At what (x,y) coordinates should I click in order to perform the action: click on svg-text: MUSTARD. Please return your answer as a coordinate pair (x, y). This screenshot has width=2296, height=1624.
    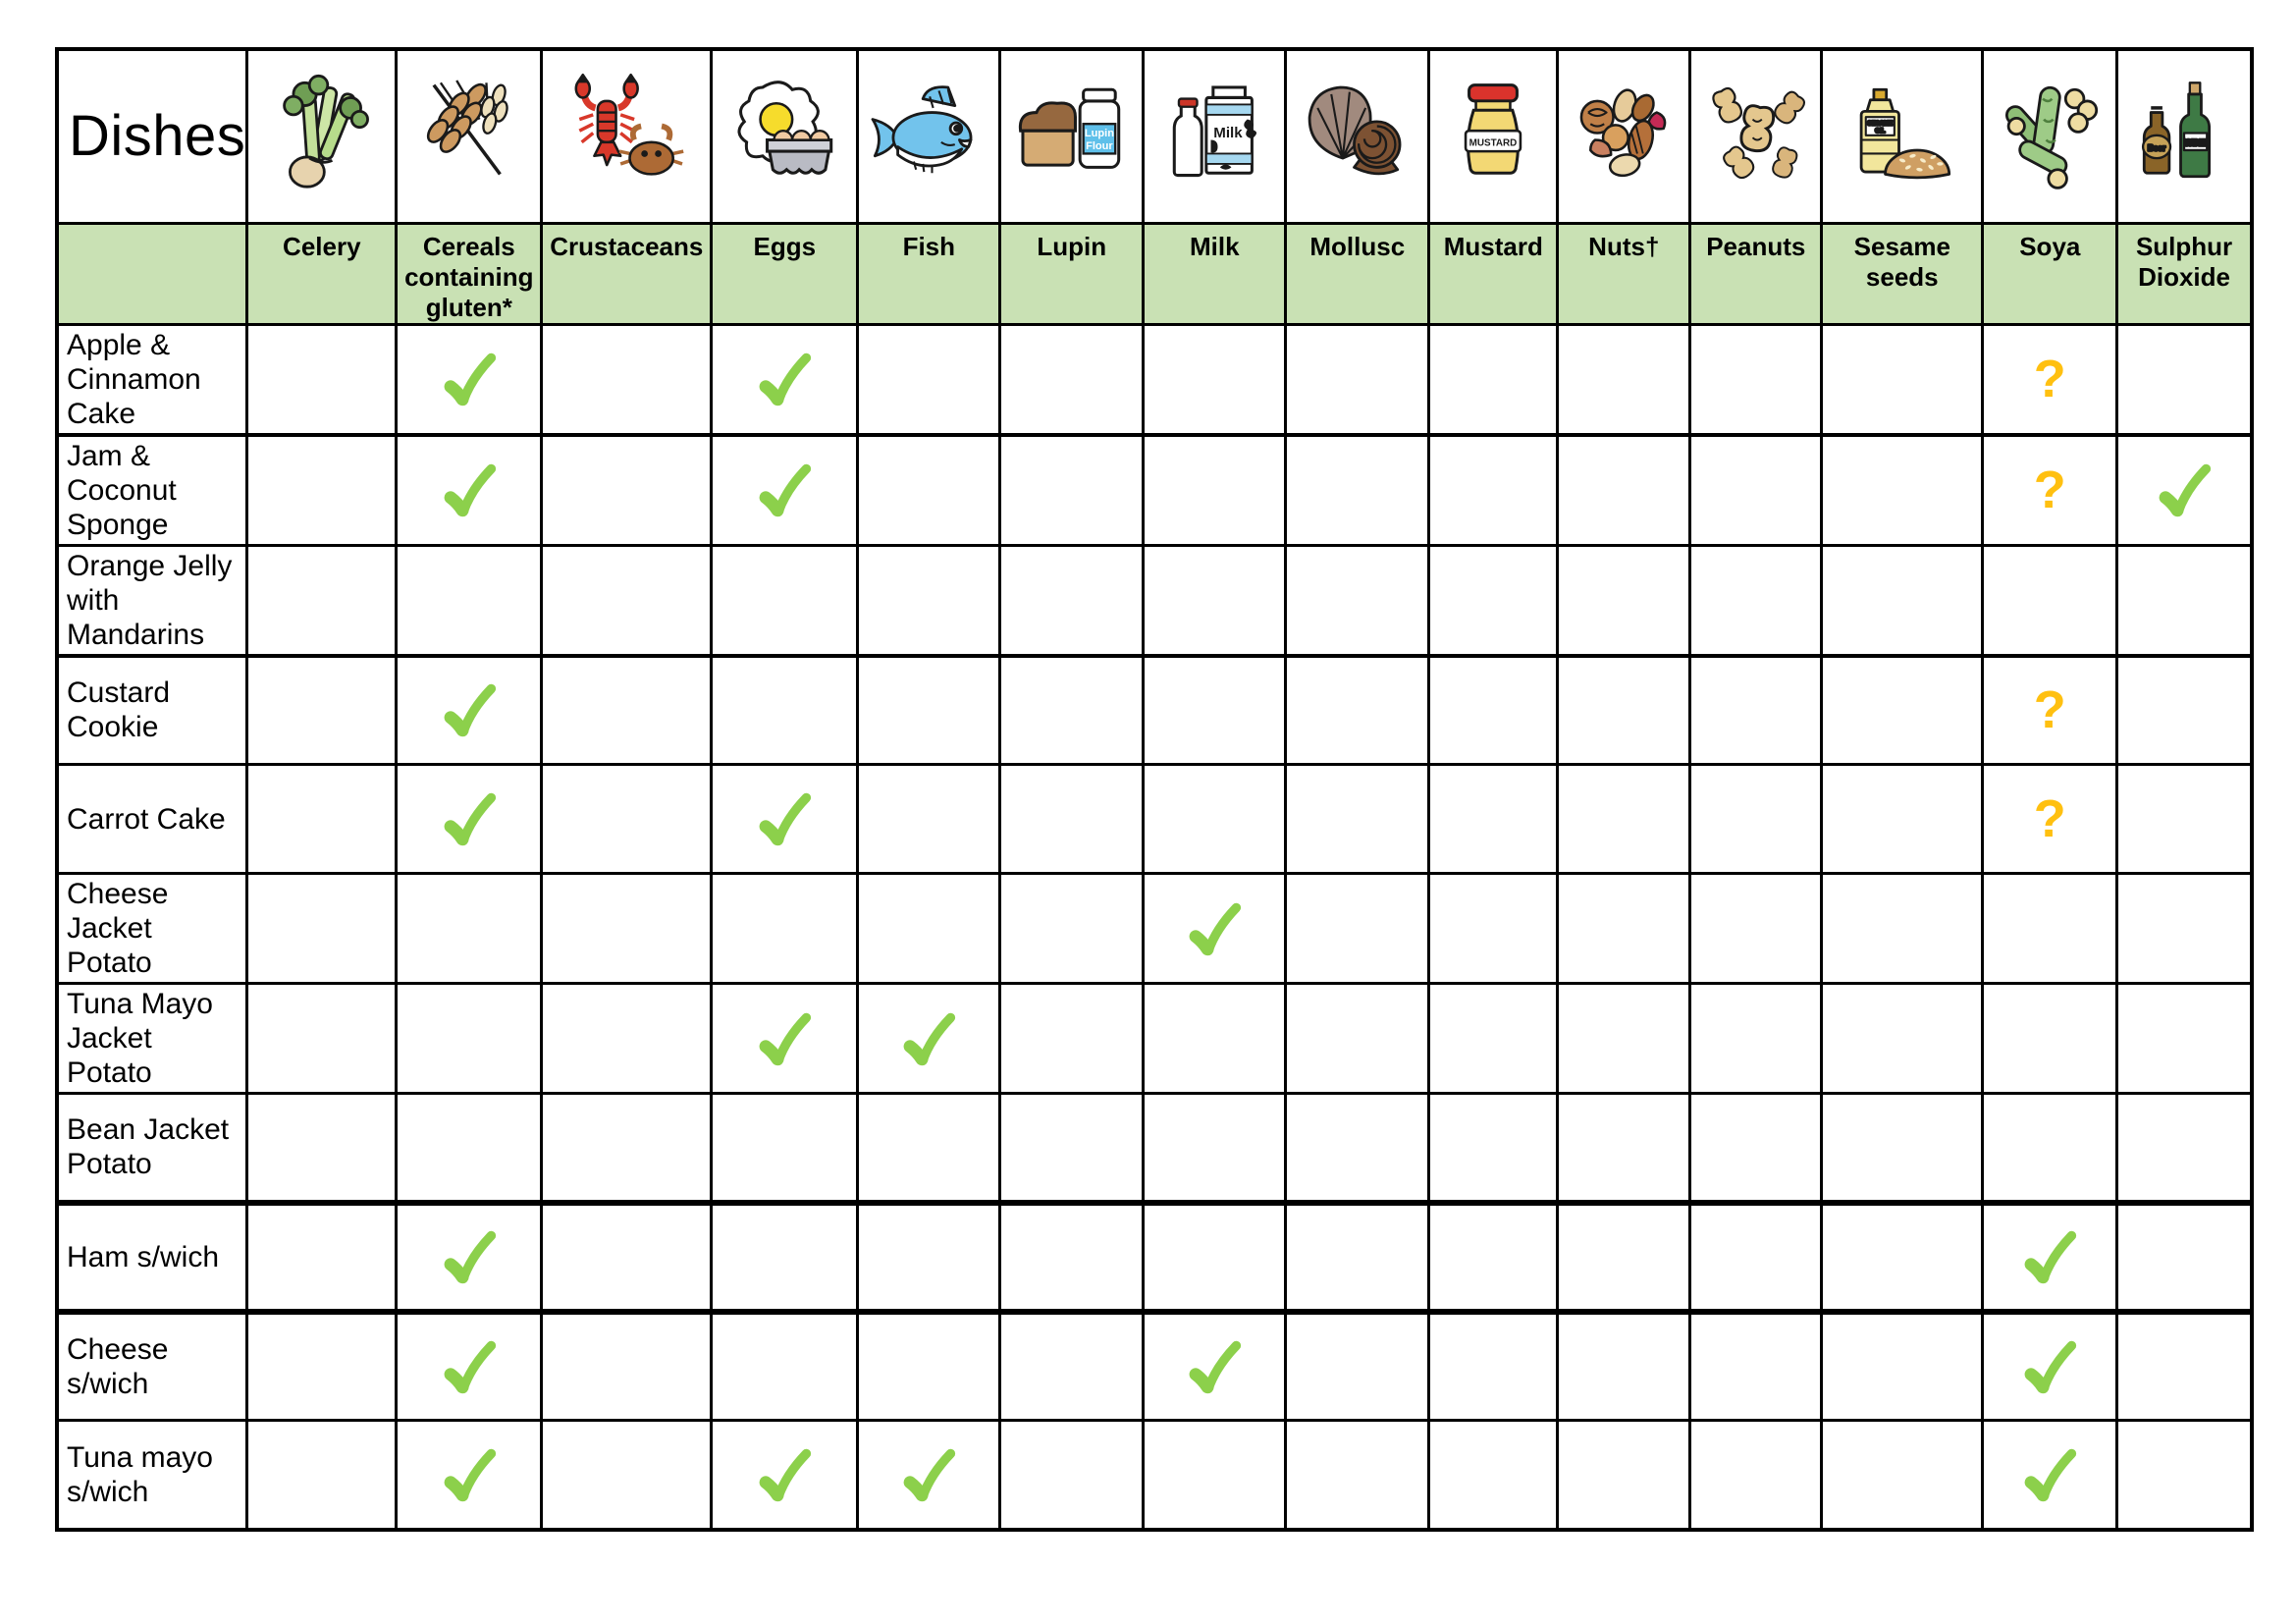
    Looking at the image, I should click on (1493, 142).